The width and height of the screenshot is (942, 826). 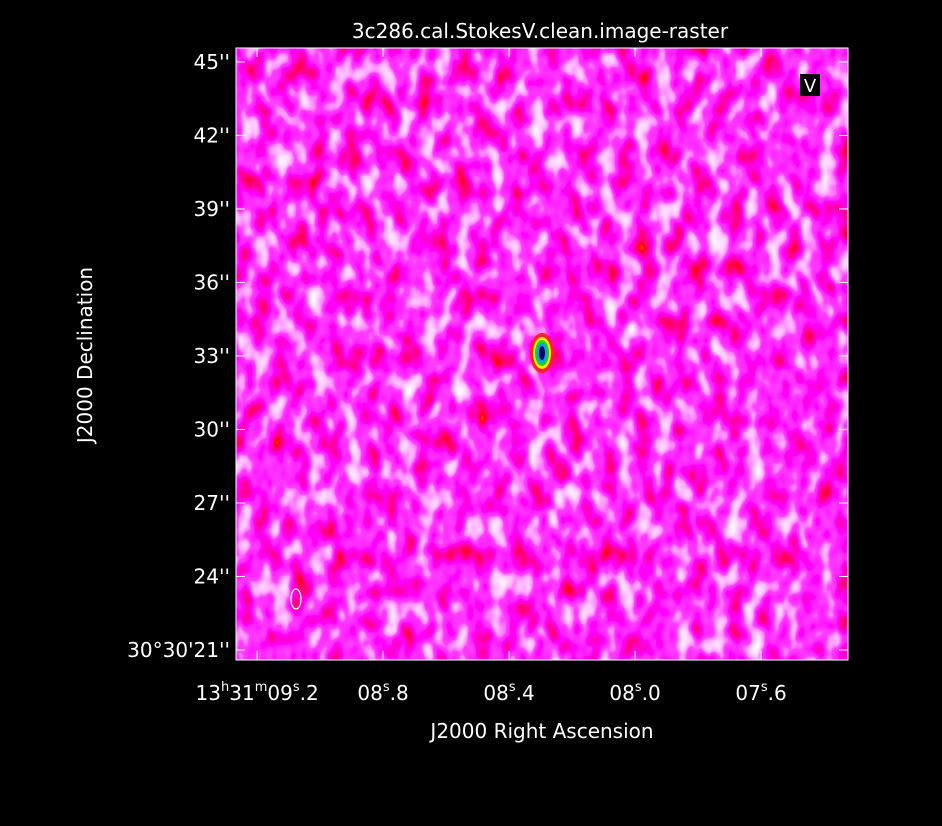 What do you see at coordinates (212, 503) in the screenshot?
I see `y-tick-label: 27''` at bounding box center [212, 503].